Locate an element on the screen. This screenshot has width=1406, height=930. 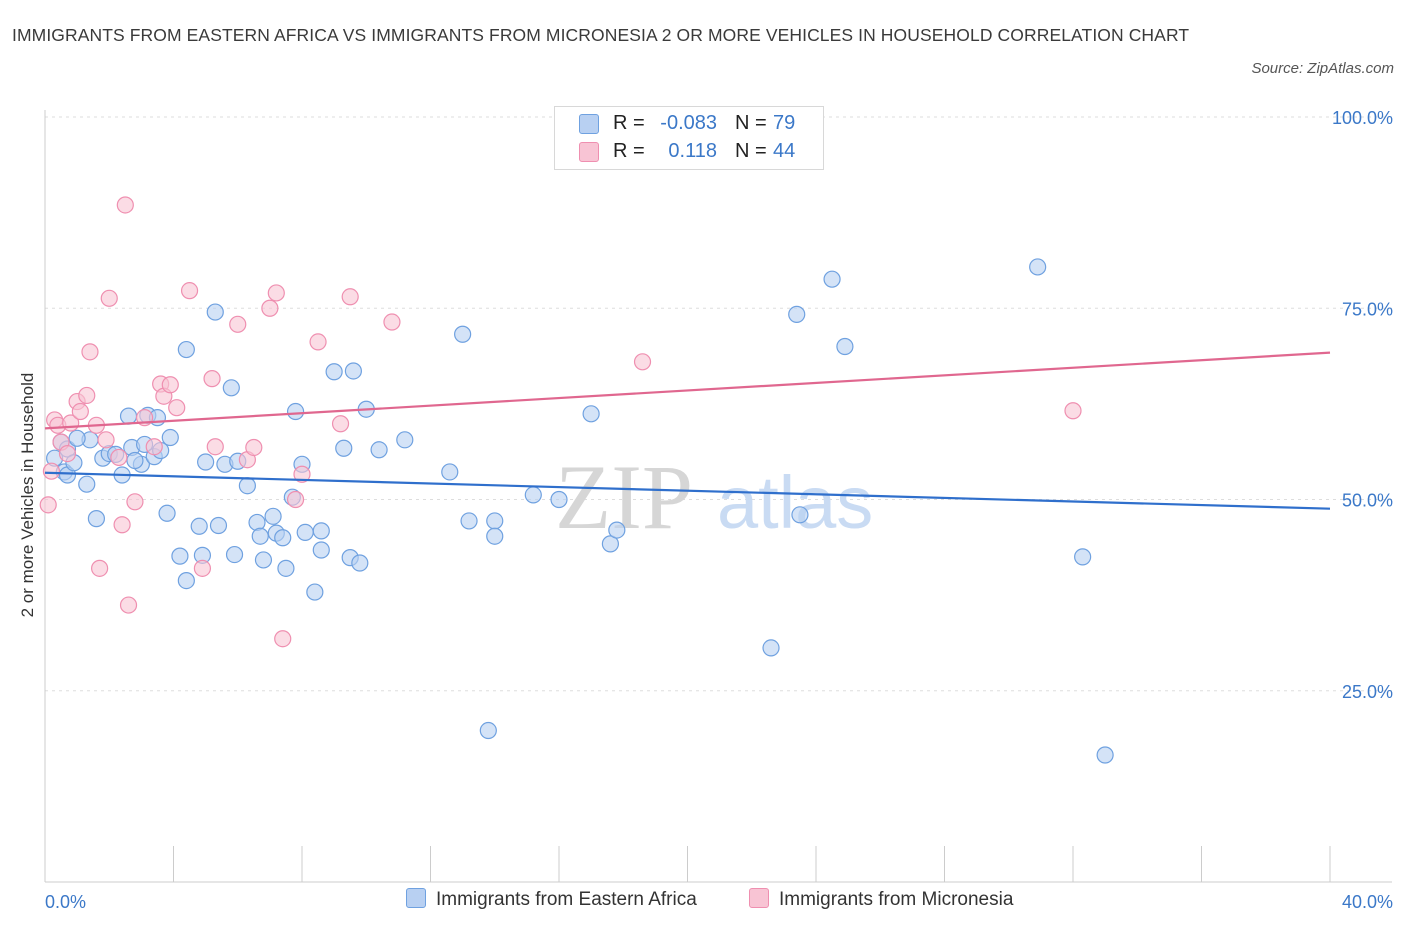
legend-r-value: 0.118 is located at coordinates (692, 151).